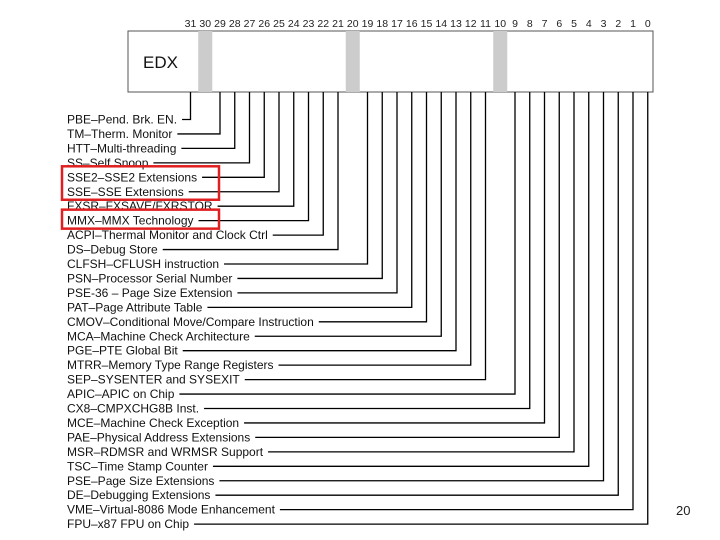  Describe the element at coordinates (158, 437) in the screenshot. I see `flag-label-bit-6: PAE–Physical Address Extensions` at that location.